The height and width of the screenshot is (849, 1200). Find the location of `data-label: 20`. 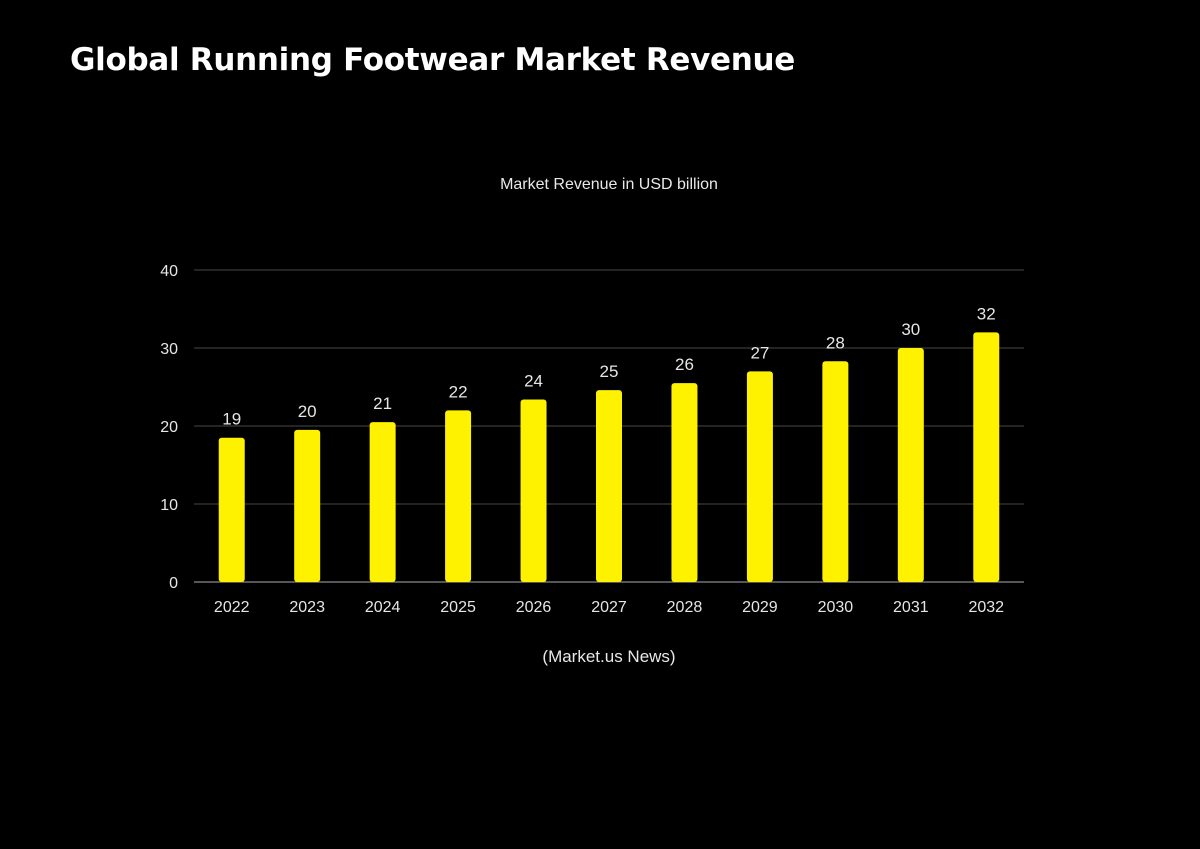

data-label: 20 is located at coordinates (307, 411).